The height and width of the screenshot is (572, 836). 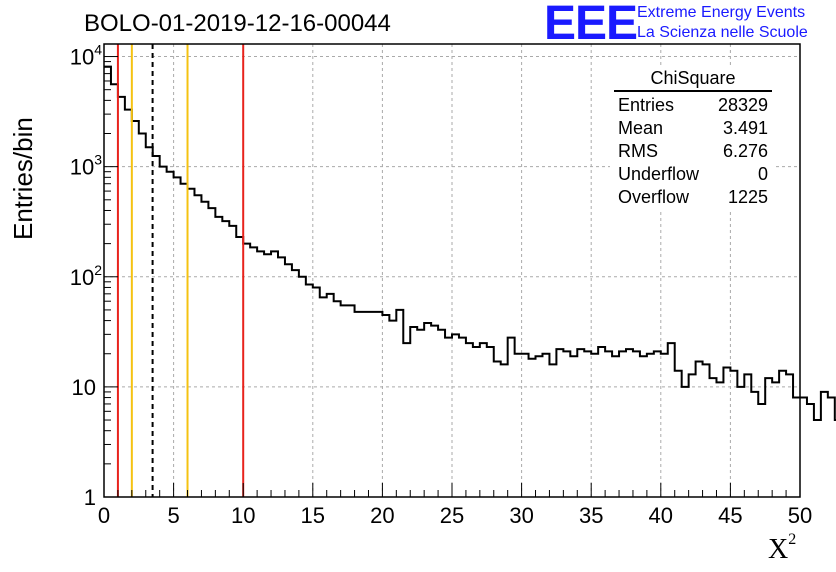 What do you see at coordinates (747, 197) in the screenshot?
I see `stats-value: 1225` at bounding box center [747, 197].